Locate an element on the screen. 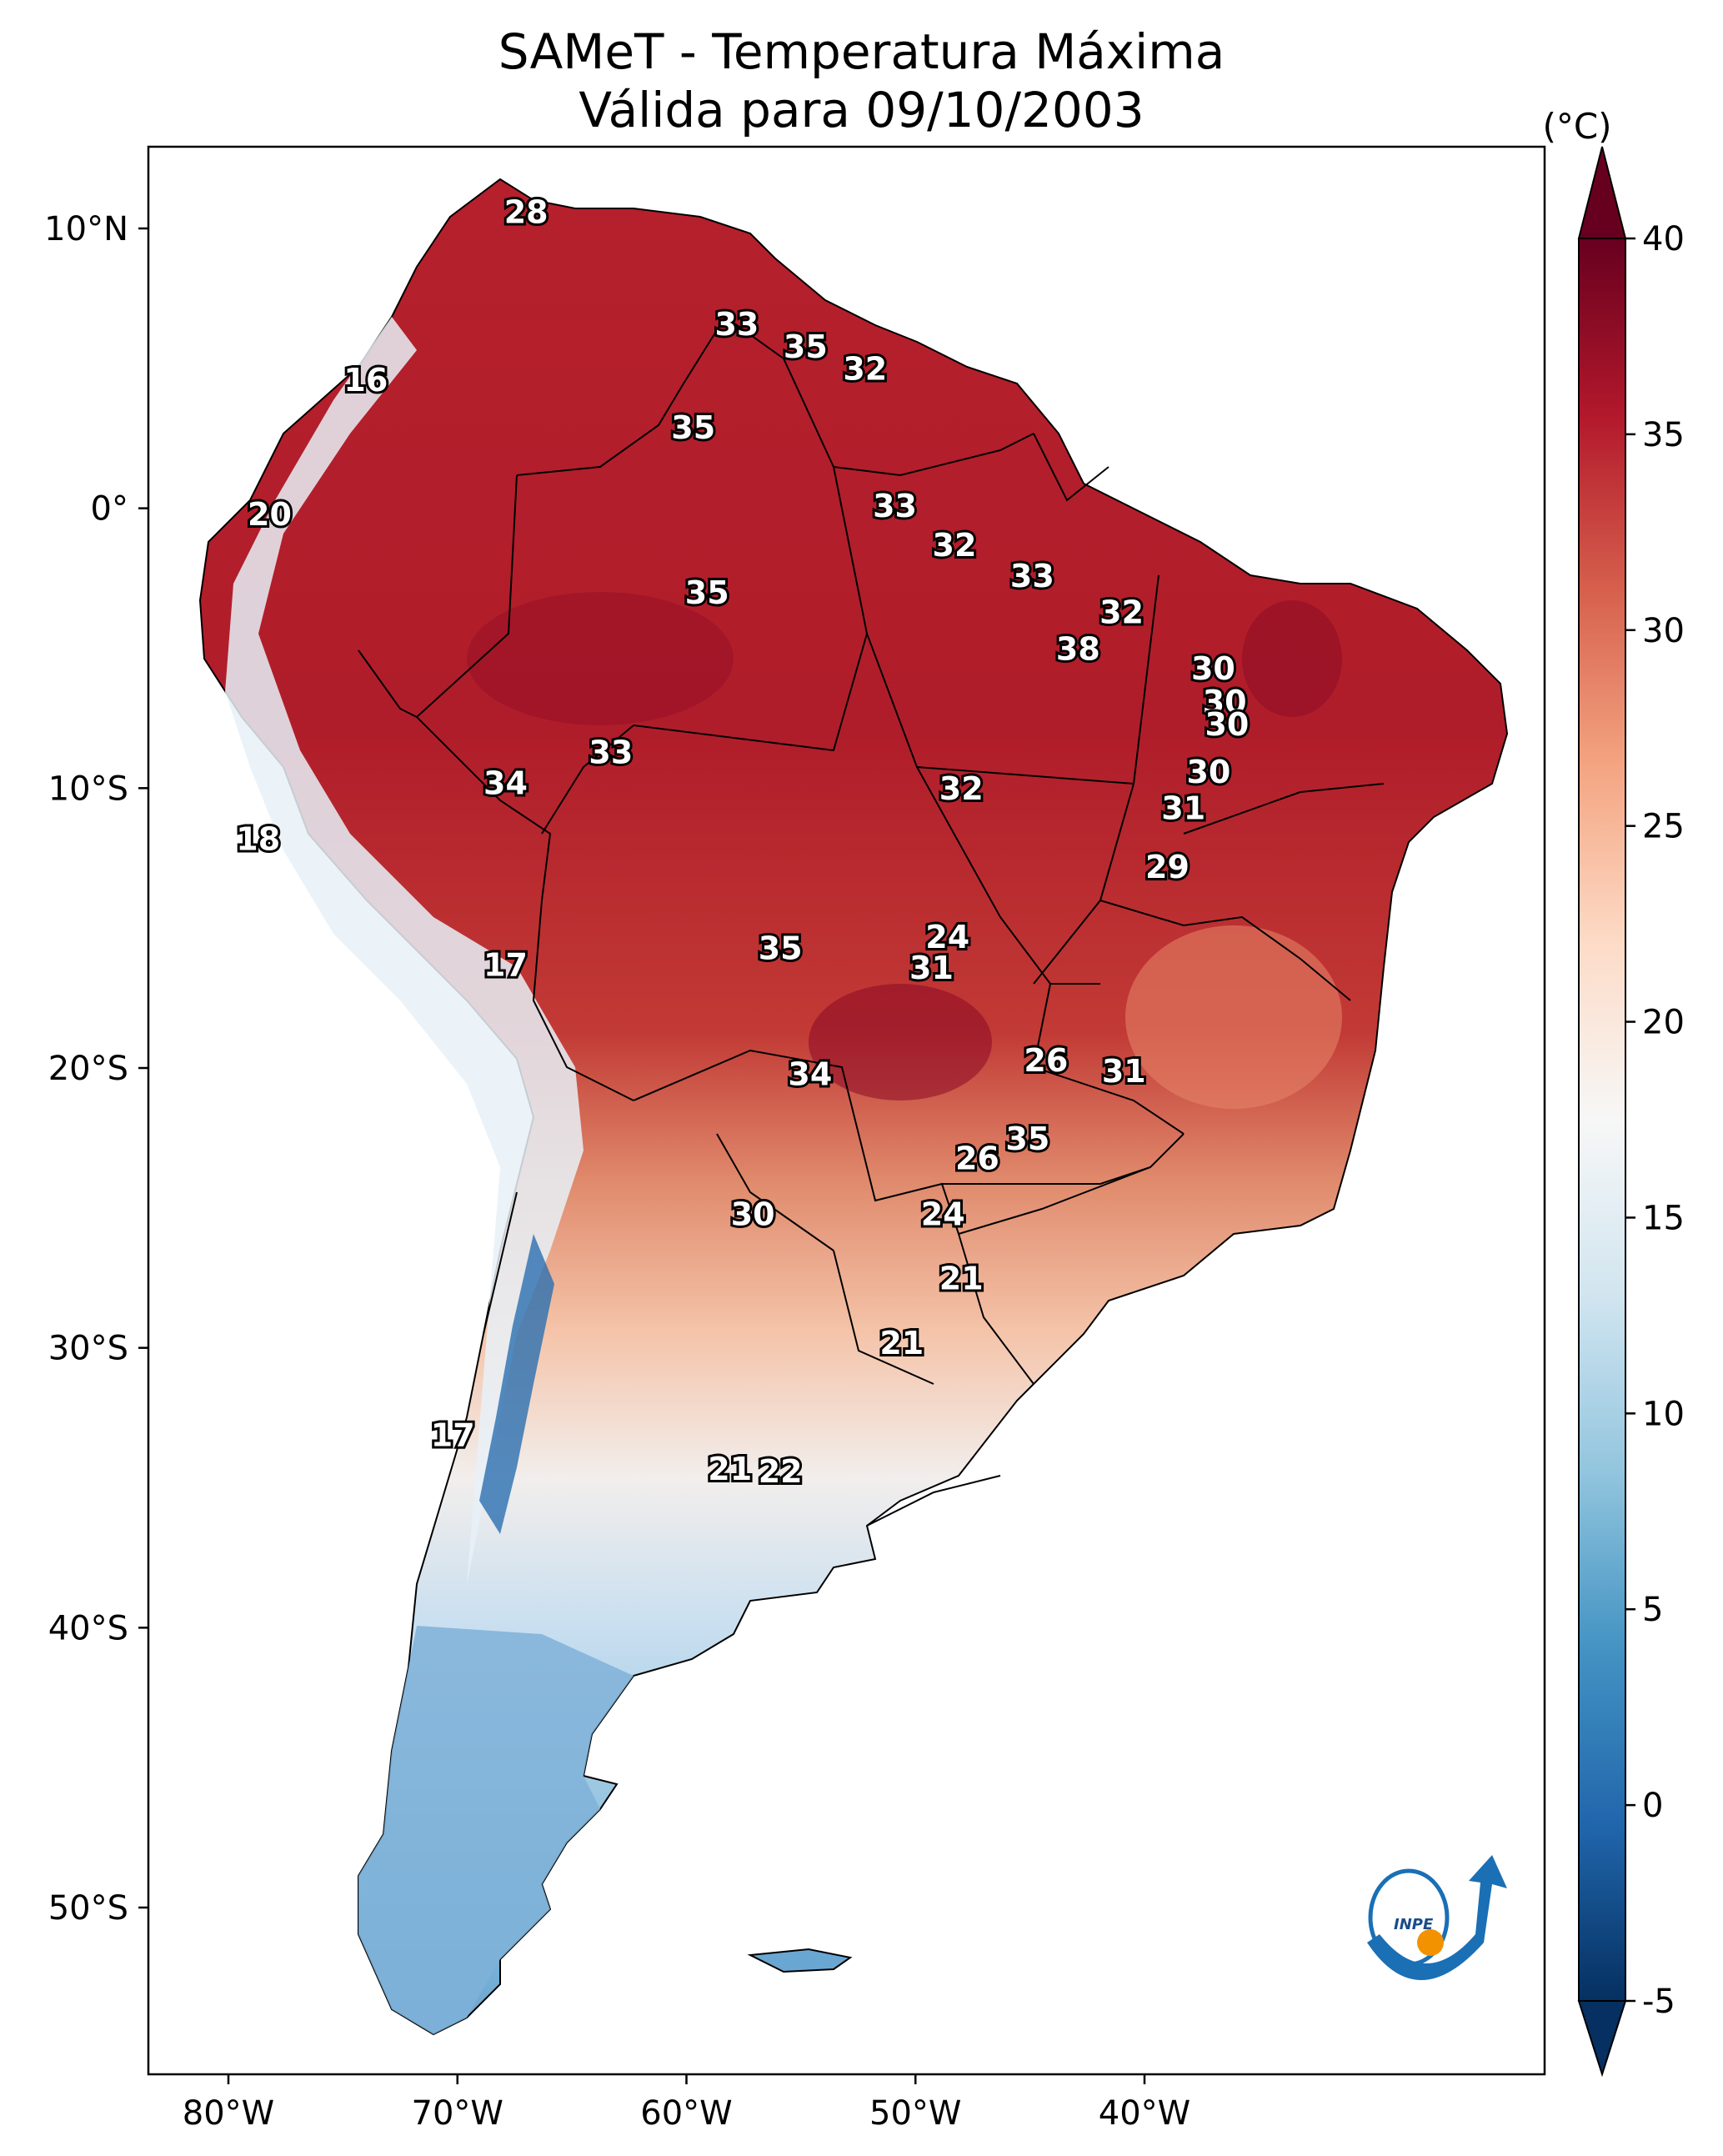  lon-tick-label: 40°W is located at coordinates (1145, 2113).